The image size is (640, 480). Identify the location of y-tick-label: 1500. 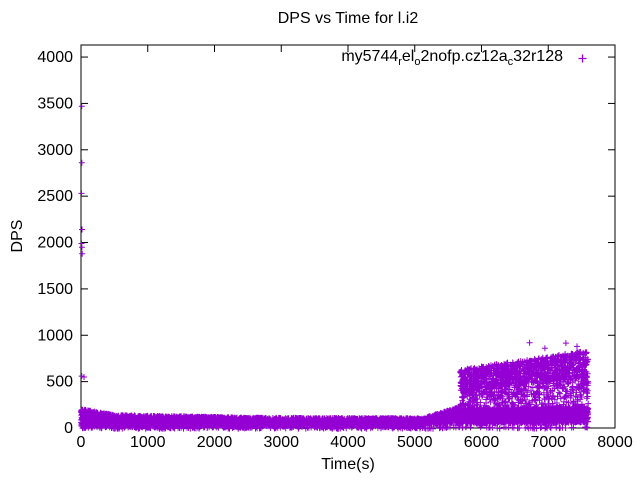
(55, 289).